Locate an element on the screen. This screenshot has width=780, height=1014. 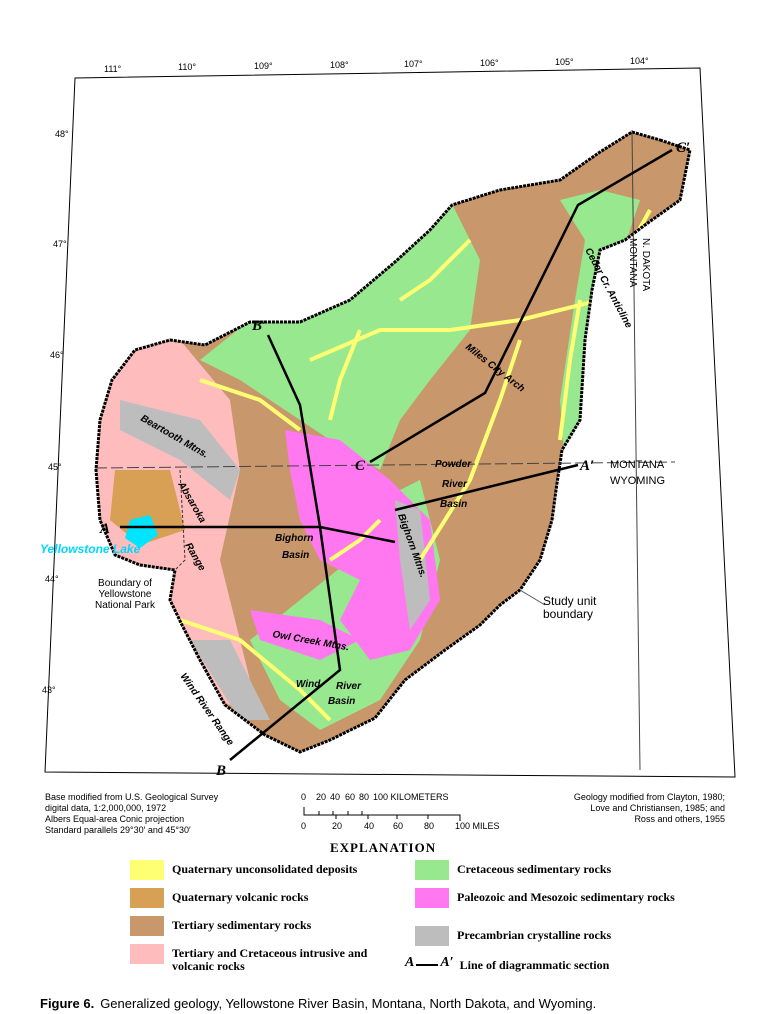
unit-cretaceous is located at coordinates (340, 335).